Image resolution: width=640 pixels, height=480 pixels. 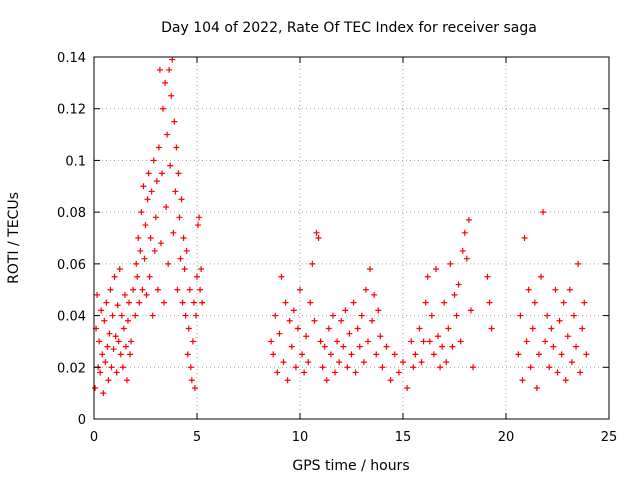 I want to click on y-tick-label: 0.14, so click(x=71, y=58).